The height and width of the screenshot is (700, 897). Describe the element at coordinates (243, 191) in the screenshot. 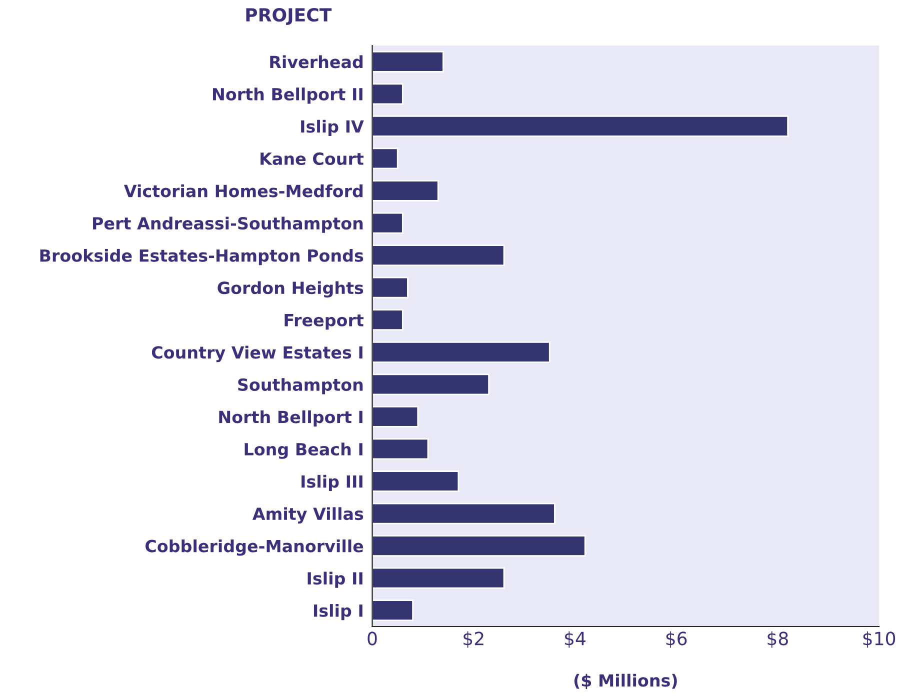

I see `y-tick-label: Victorian Homes-Medford` at that location.